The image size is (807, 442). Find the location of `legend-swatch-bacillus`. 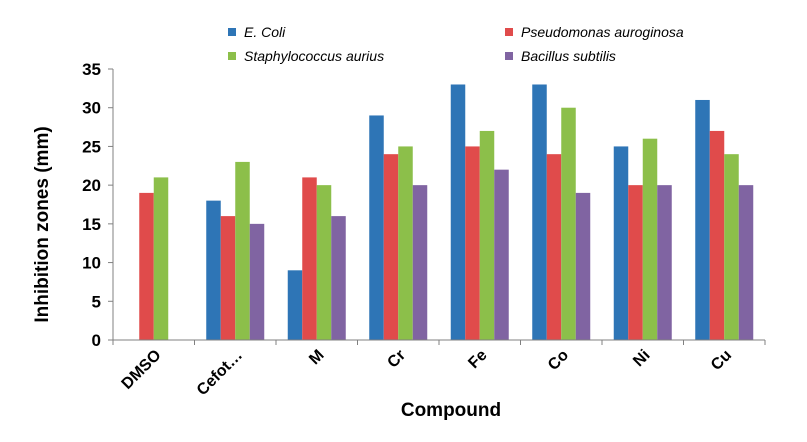

legend-swatch-bacillus is located at coordinates (509, 56).